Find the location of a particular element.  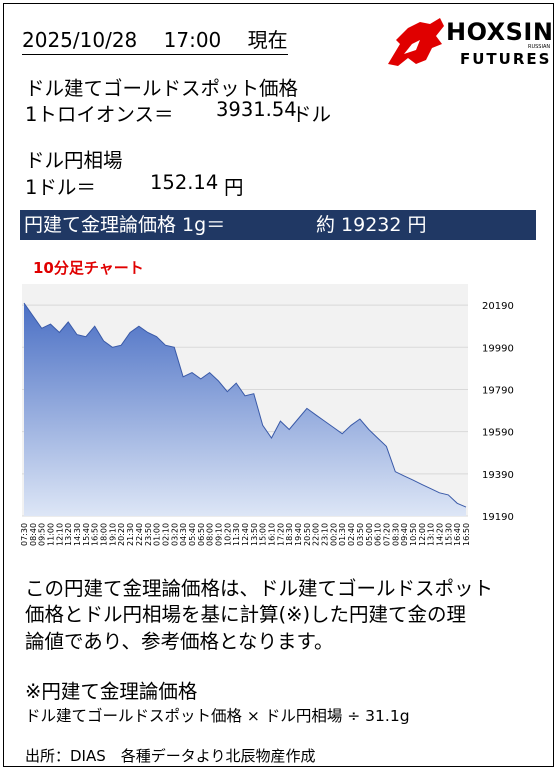

gold-currency: ドル is located at coordinates (312, 114).